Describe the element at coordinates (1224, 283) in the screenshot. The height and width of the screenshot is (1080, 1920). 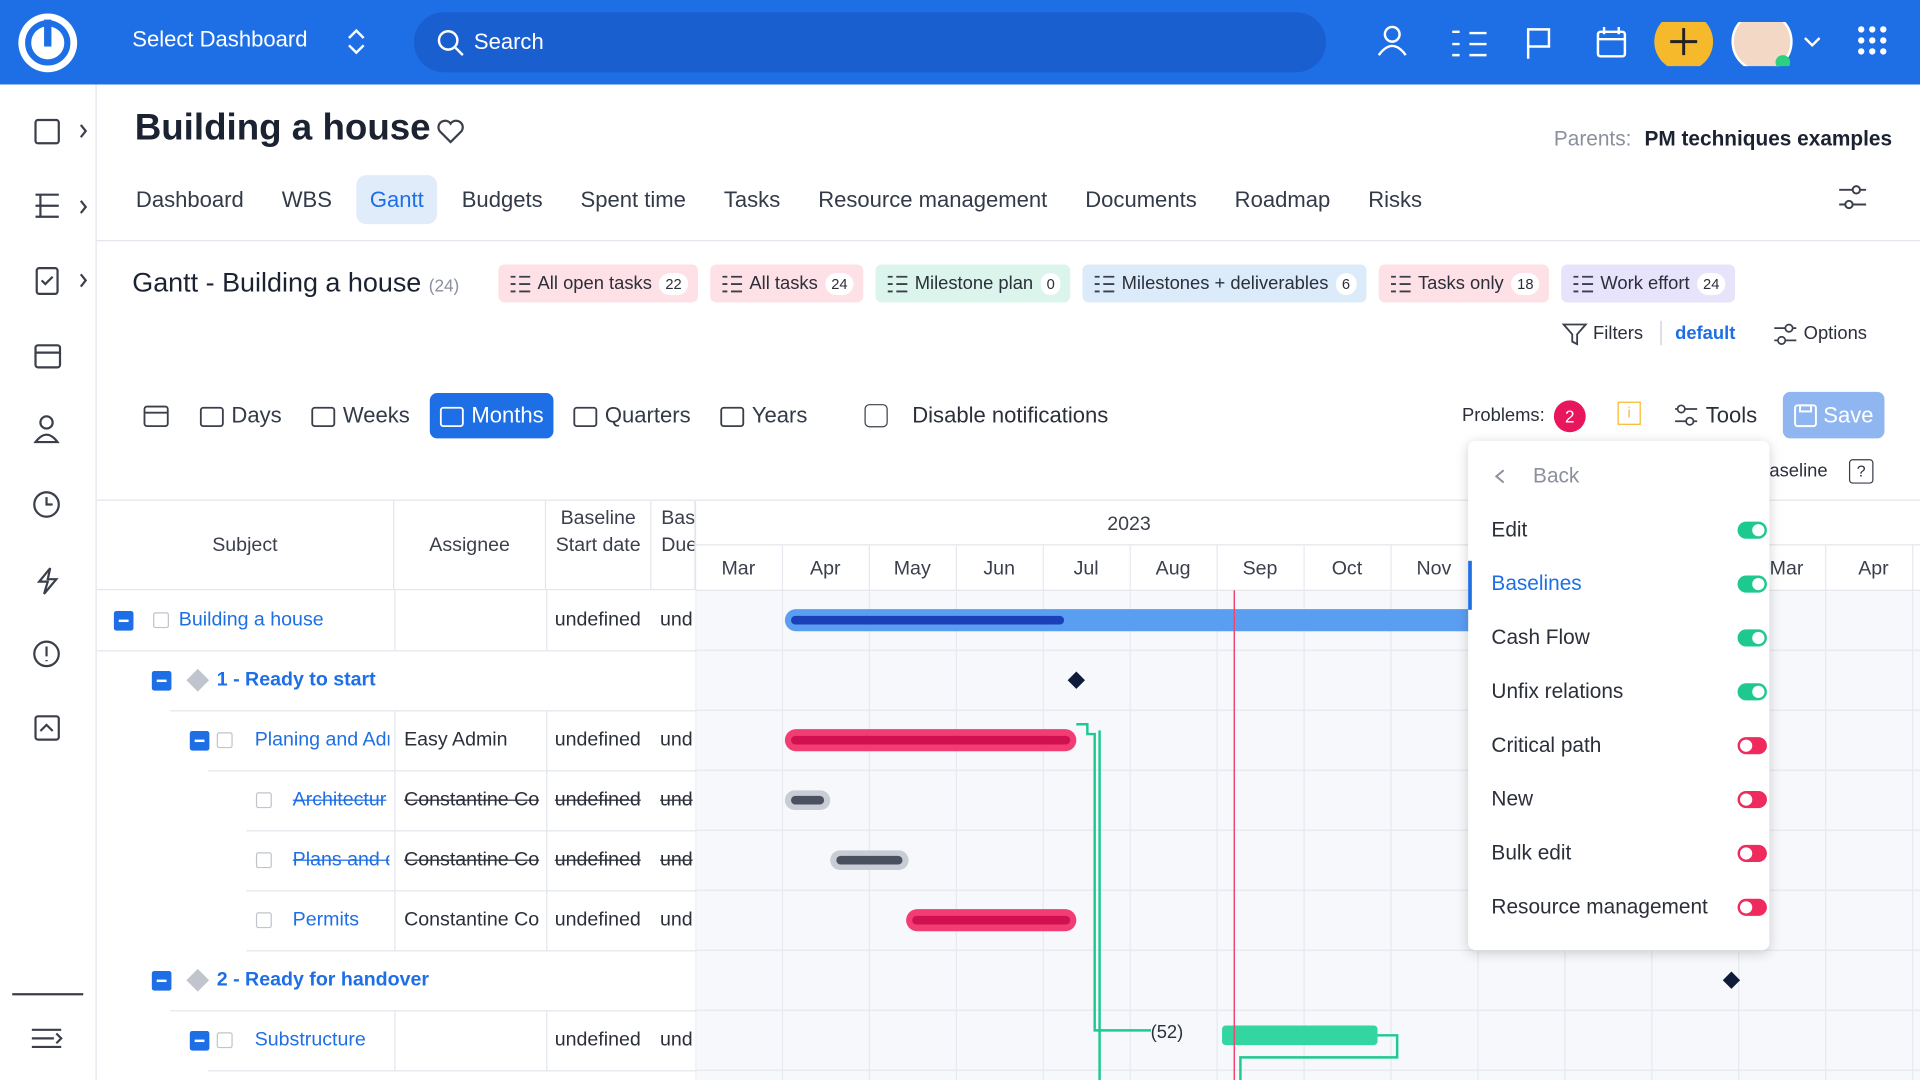
I see `query-chip: Milestones + deliverables 6` at that location.